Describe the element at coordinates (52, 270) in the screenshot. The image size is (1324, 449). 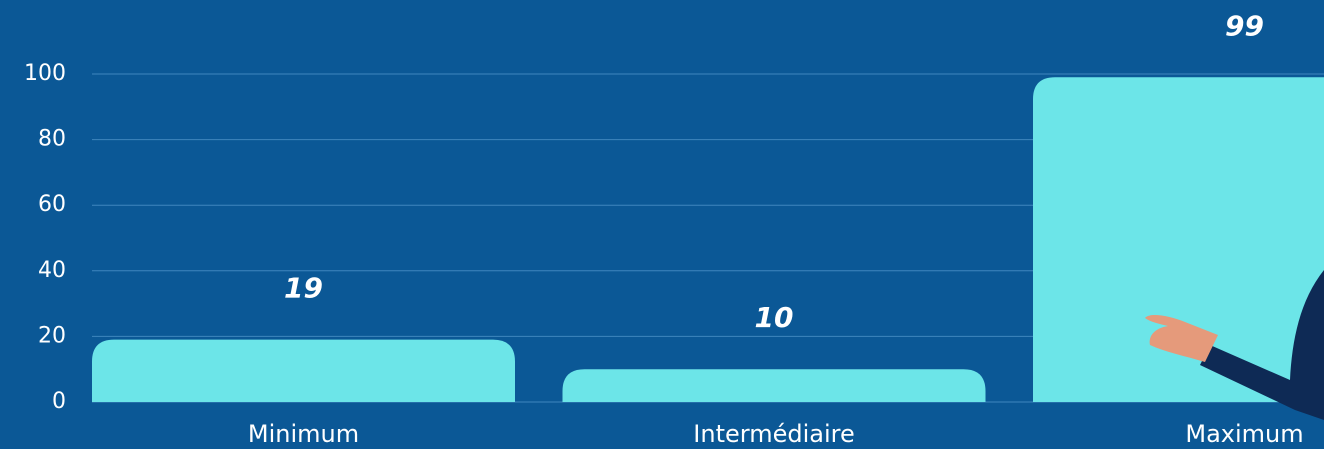
I see `y-tick-label: 40` at that location.